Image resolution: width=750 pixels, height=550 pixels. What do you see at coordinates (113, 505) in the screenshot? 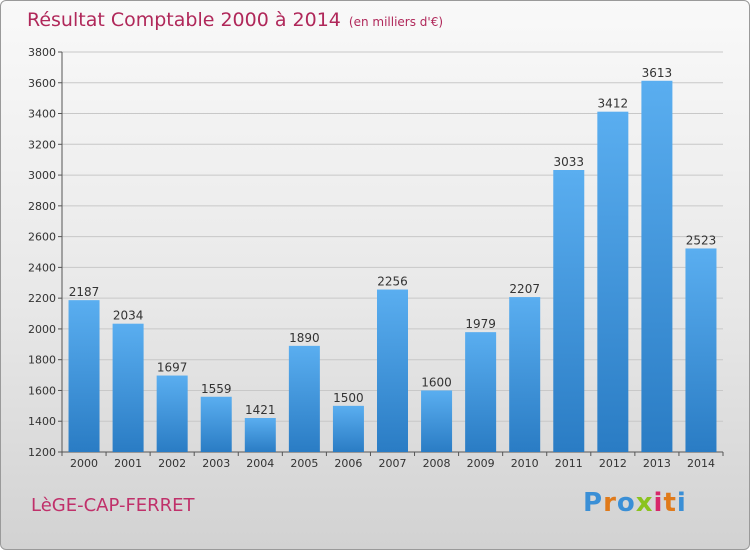
I see `place-name: LèGE-CAP-FERRET` at bounding box center [113, 505].